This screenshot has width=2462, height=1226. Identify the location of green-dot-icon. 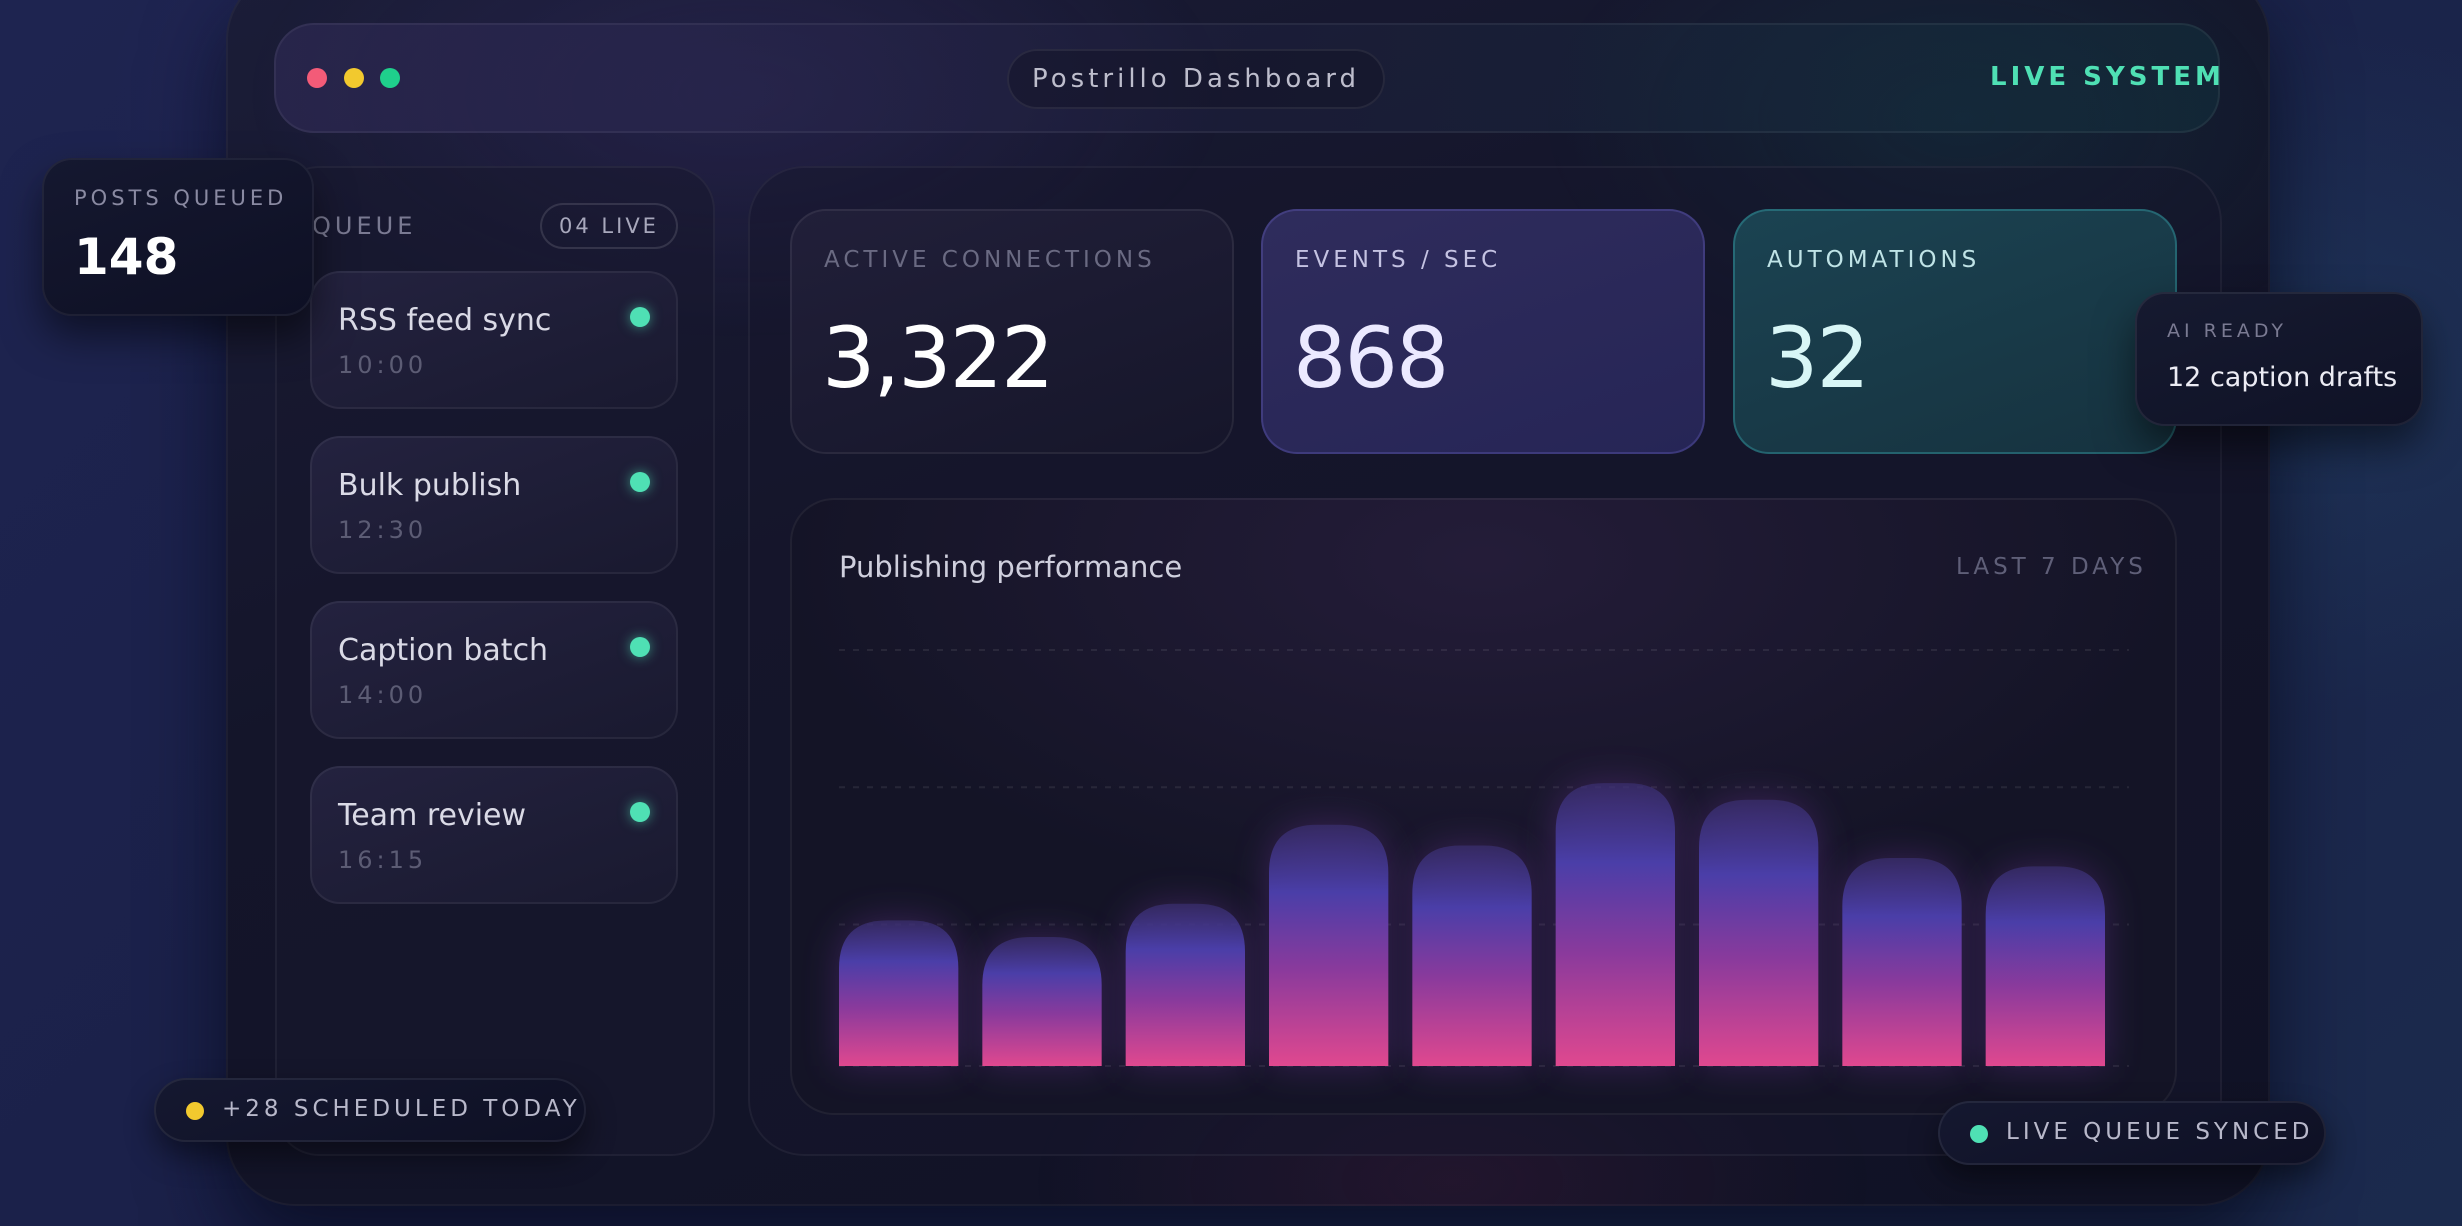
(1979, 1134).